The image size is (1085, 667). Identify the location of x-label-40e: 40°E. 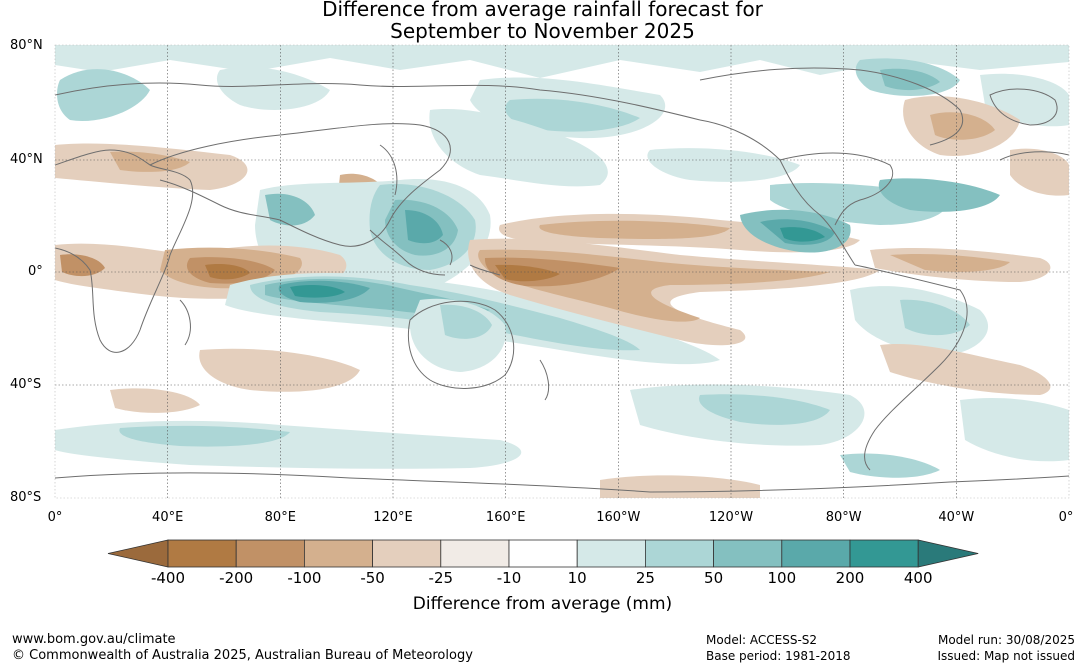
(168, 517).